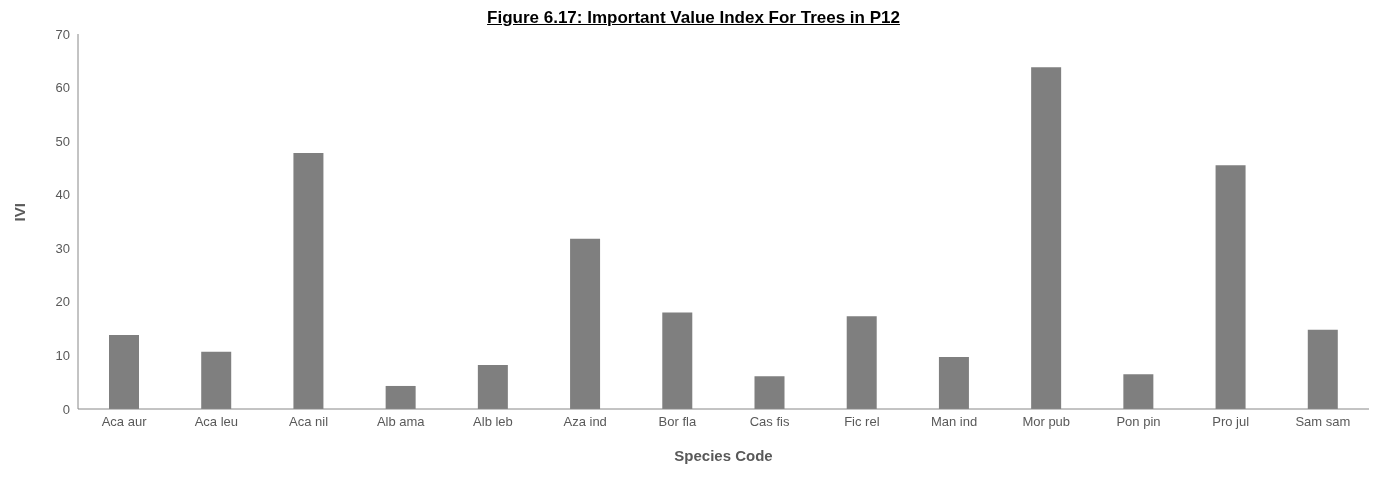  What do you see at coordinates (309, 422) in the screenshot?
I see `x-tick-label: Aca nil` at bounding box center [309, 422].